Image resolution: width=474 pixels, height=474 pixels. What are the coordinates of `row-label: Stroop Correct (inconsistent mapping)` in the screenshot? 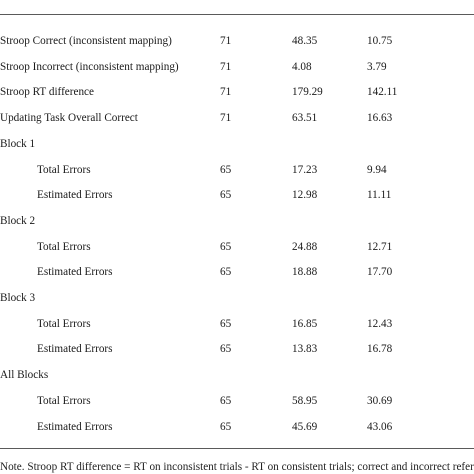 It's located at (86, 41).